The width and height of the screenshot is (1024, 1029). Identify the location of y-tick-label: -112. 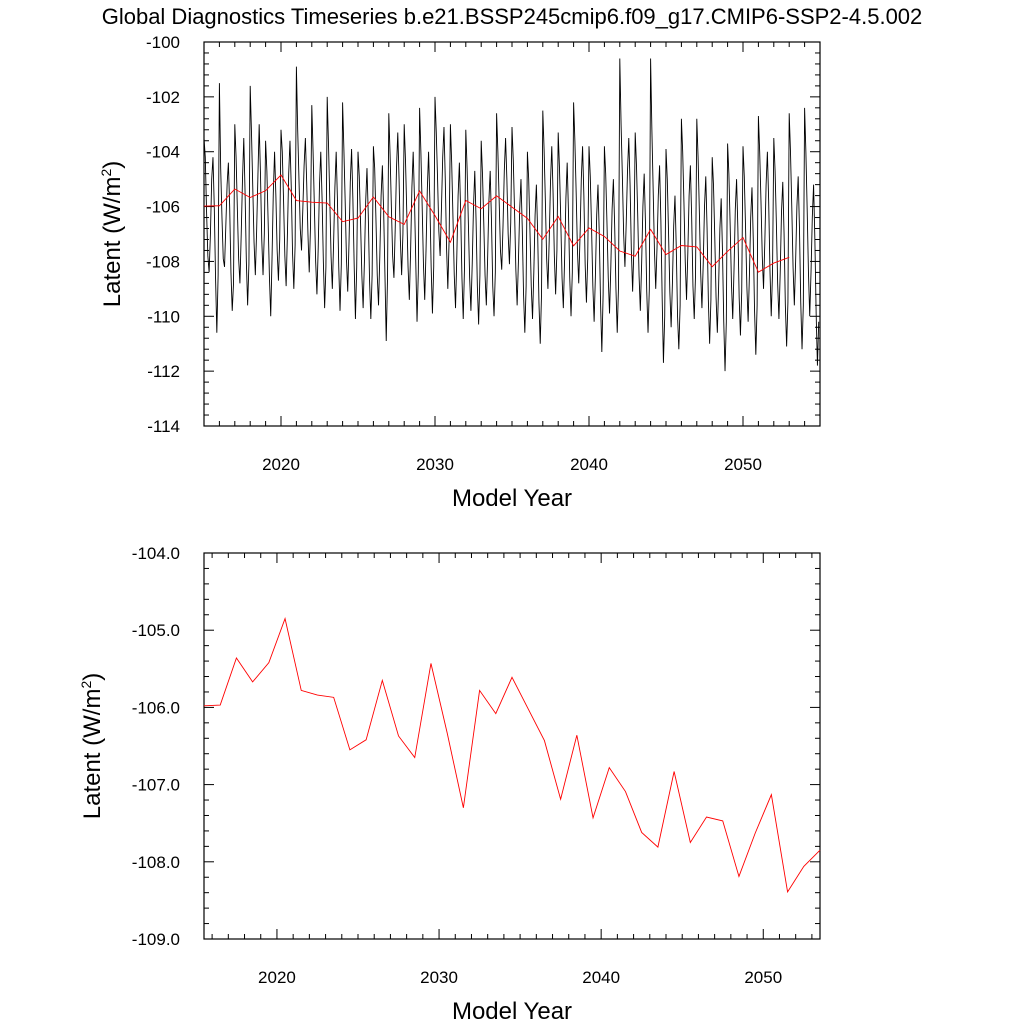
(163, 371).